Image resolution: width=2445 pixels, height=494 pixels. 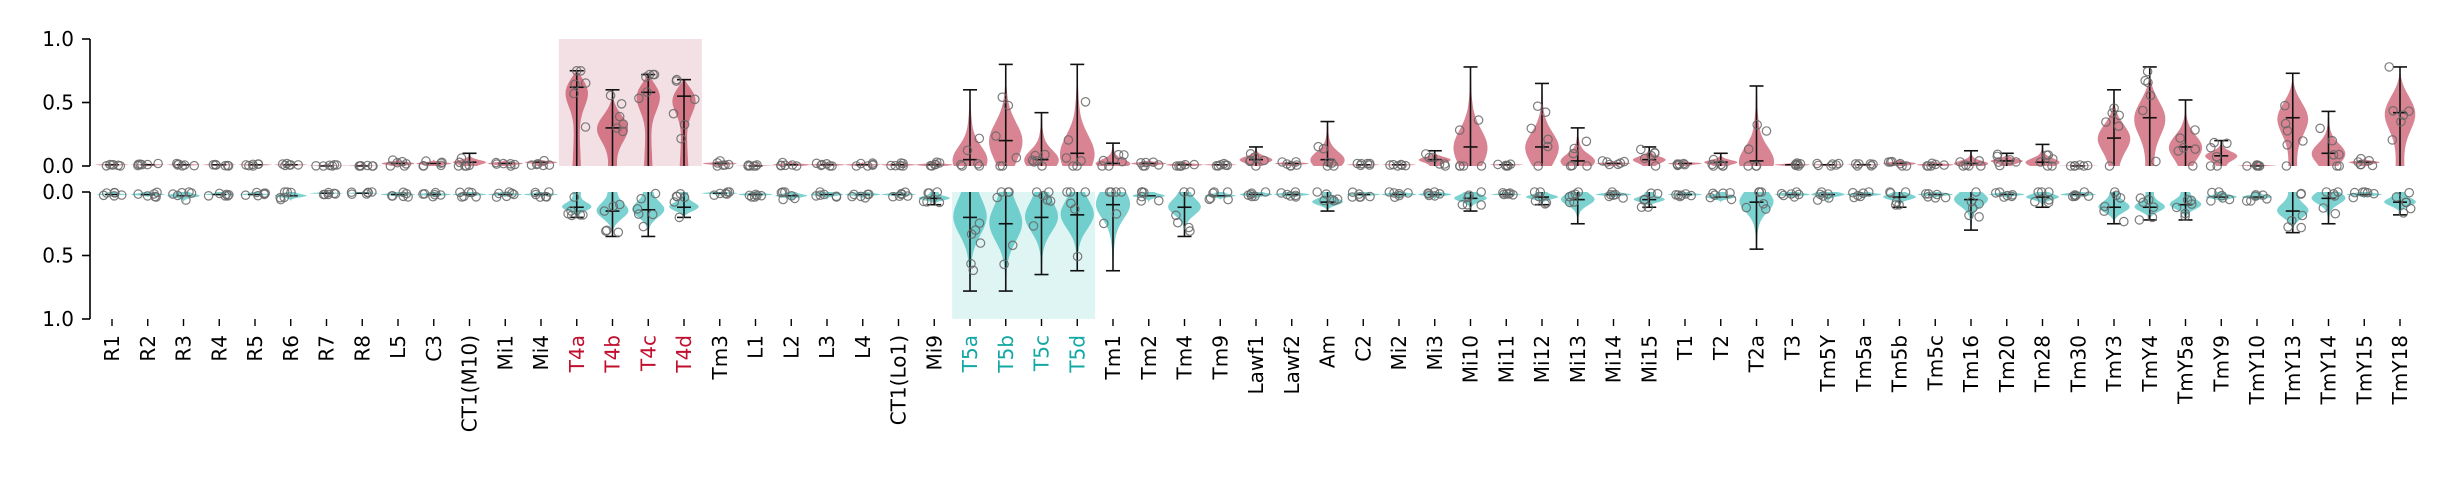 What do you see at coordinates (326, 165) in the screenshot?
I see `violin-top-R7` at bounding box center [326, 165].